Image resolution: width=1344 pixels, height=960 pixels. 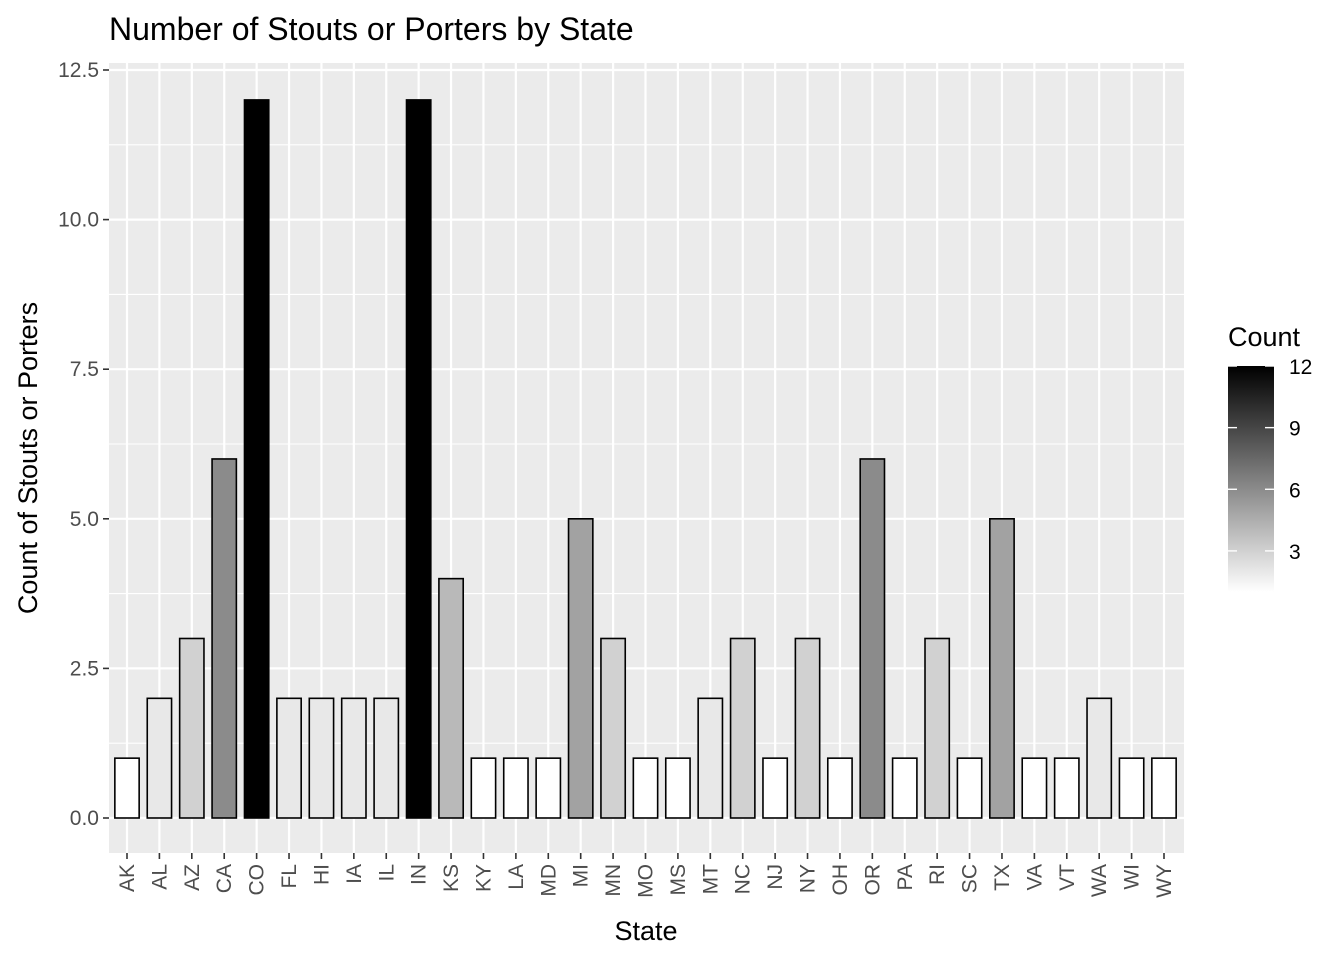 I want to click on y-tick-label: 7.5, so click(x=84, y=369).